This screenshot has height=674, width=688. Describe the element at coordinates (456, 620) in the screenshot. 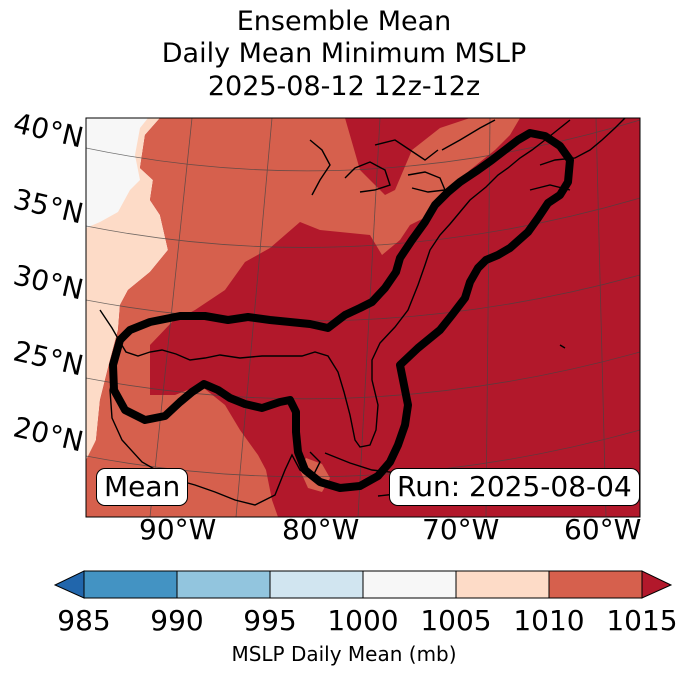

I see `colorbar-tick-1005: 1005` at that location.